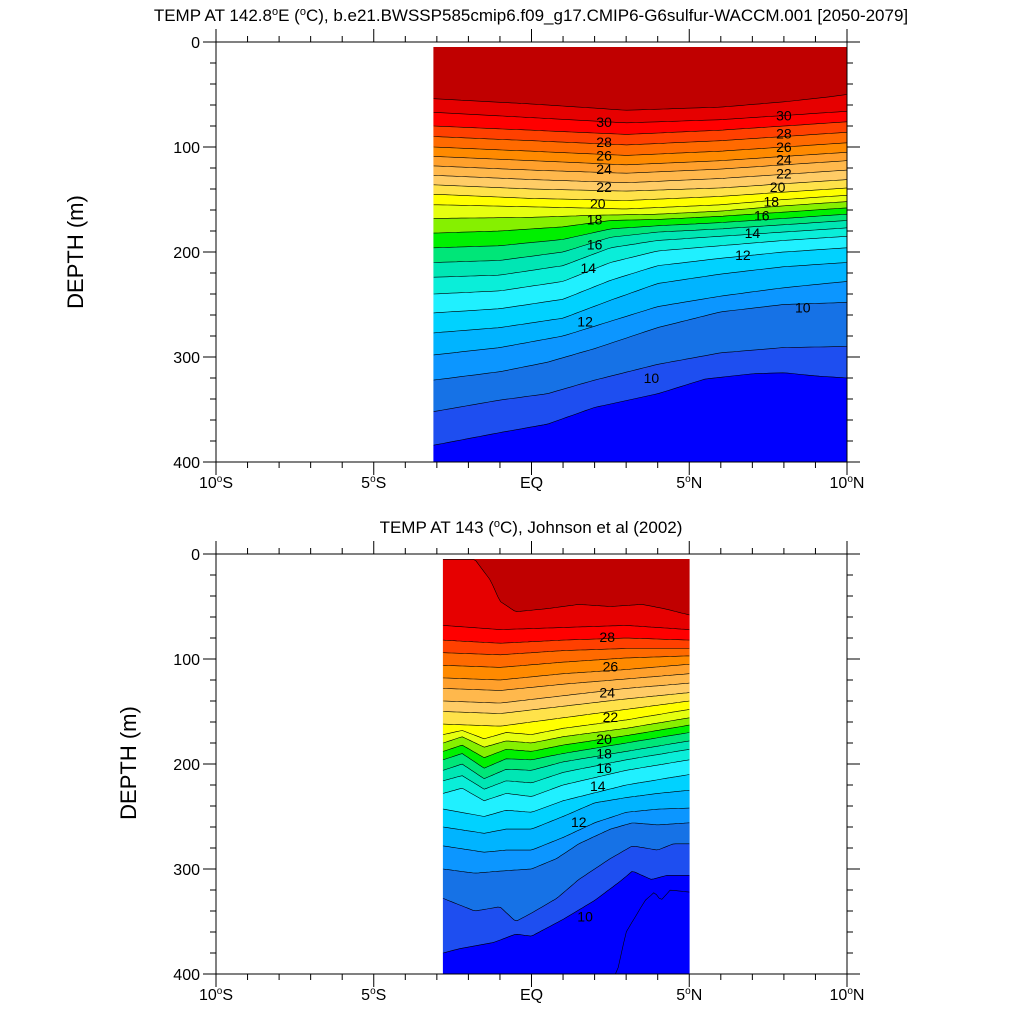 The height and width of the screenshot is (1024, 1024). I want to click on contour-fills, so click(566, 767).